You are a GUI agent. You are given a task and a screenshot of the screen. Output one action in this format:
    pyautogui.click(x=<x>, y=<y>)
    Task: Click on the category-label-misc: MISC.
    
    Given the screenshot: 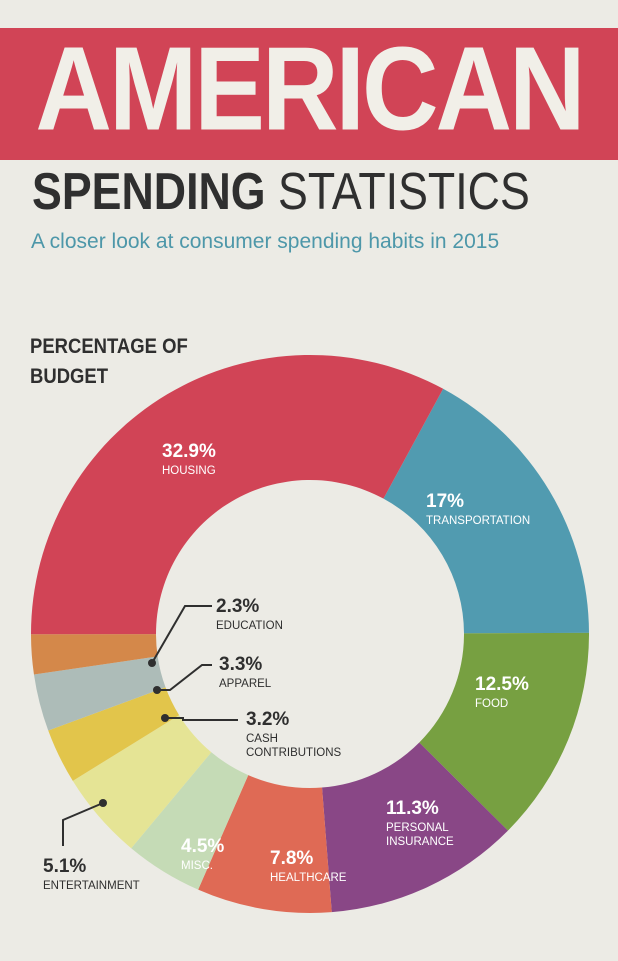 What is the action you would take?
    pyautogui.click(x=197, y=866)
    